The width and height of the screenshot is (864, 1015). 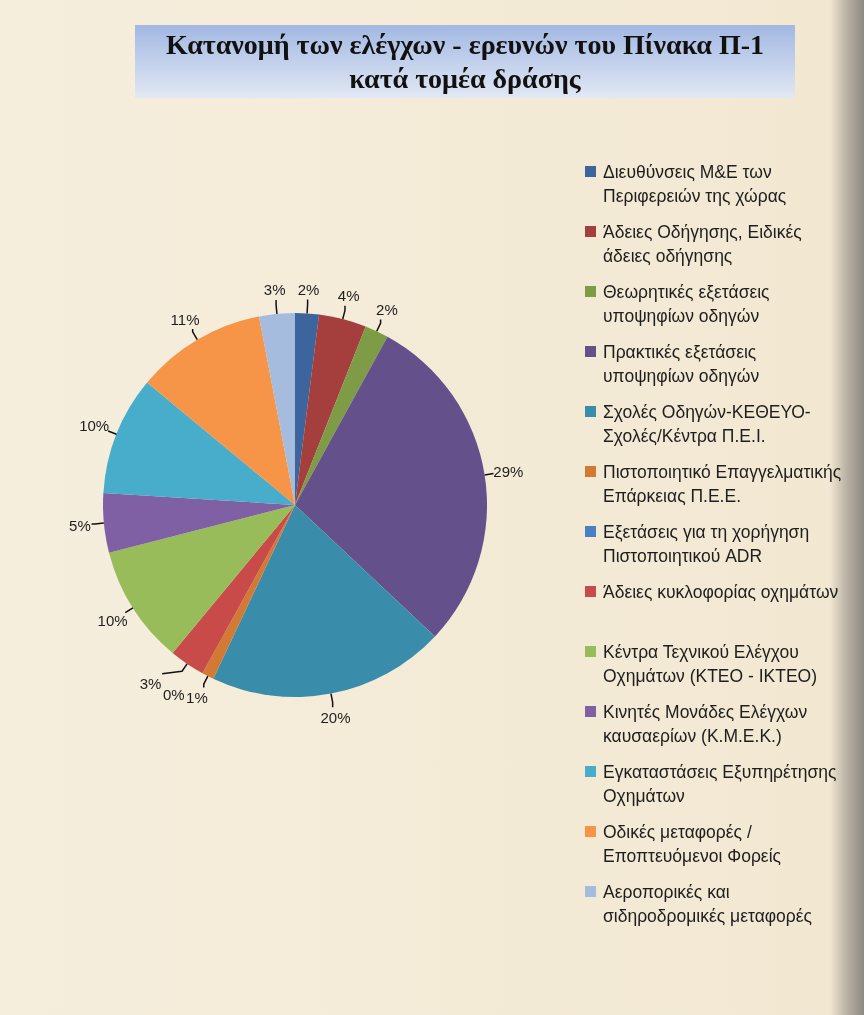 I want to click on legend-label: Σχολές Οδηγών-ΚΕΘΕΥΟ-Σχολές/Κέντρα Π.Ε.Ι., so click(x=707, y=424).